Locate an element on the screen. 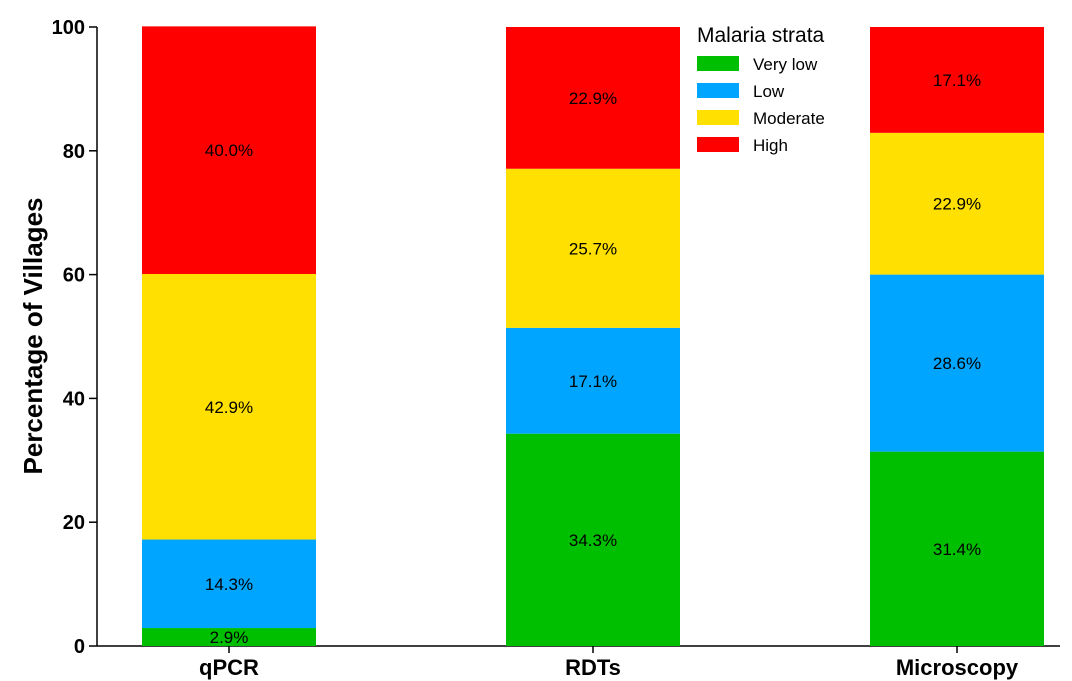 The image size is (1072, 681). data-label: 42.9% is located at coordinates (229, 407).